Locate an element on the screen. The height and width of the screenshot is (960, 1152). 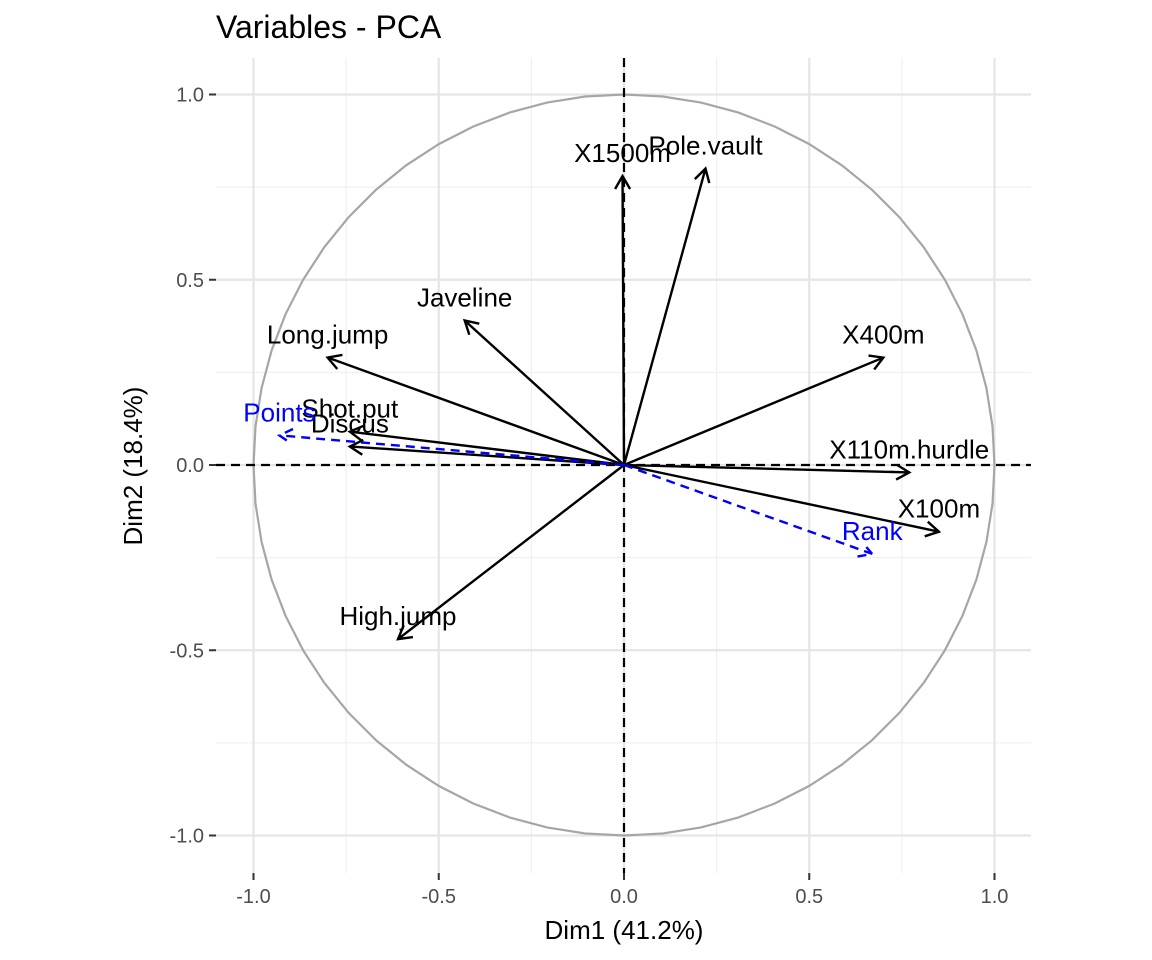
x-tick-label: -1.0 is located at coordinates (253, 897).